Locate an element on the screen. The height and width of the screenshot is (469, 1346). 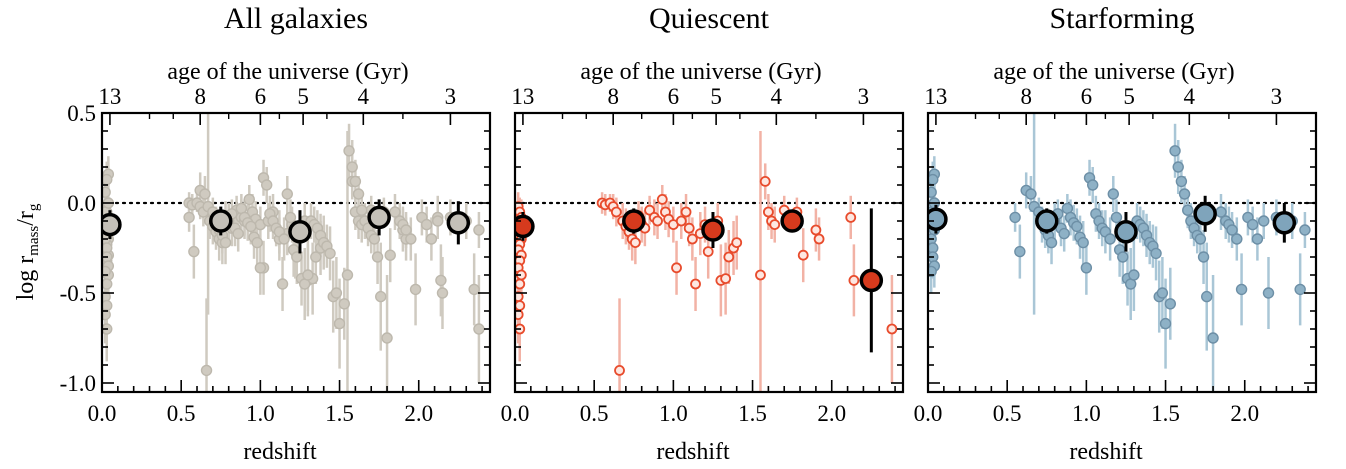
panel-title: Starforming is located at coordinates (1122, 18).